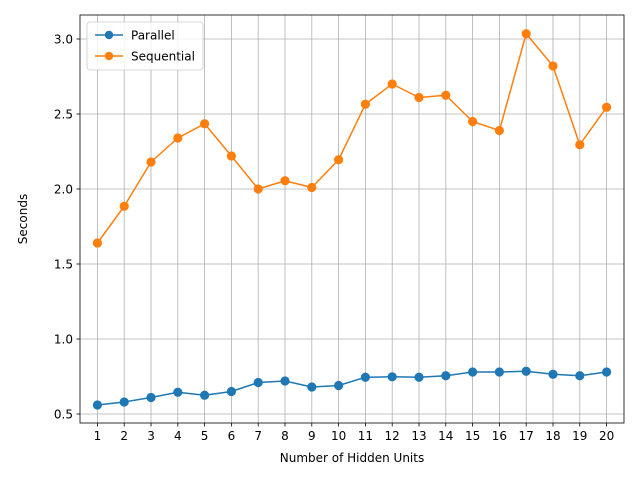  What do you see at coordinates (63, 414) in the screenshot?
I see `y-tick-label: 0.5` at bounding box center [63, 414].